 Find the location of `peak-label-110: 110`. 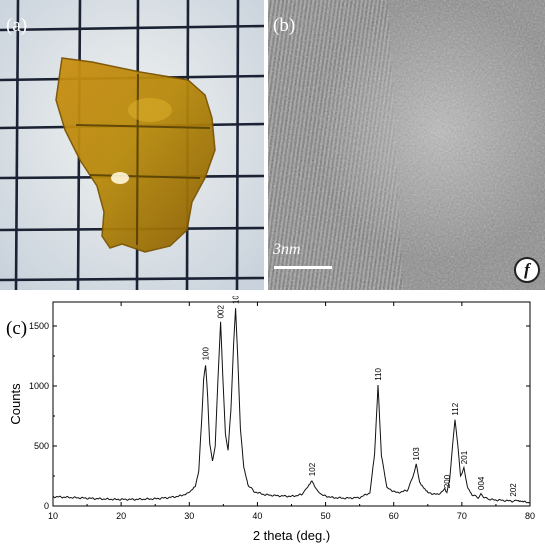

peak-label-110: 110 is located at coordinates (378, 373).